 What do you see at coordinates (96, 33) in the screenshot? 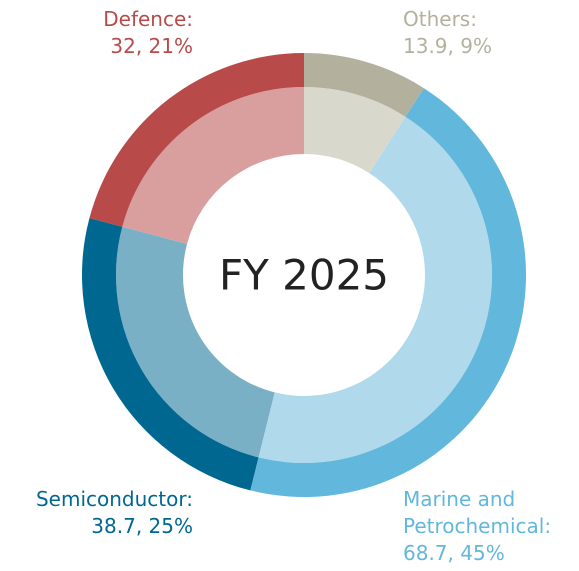
I see `segment-label: Defence: 32, 21%` at bounding box center [96, 33].